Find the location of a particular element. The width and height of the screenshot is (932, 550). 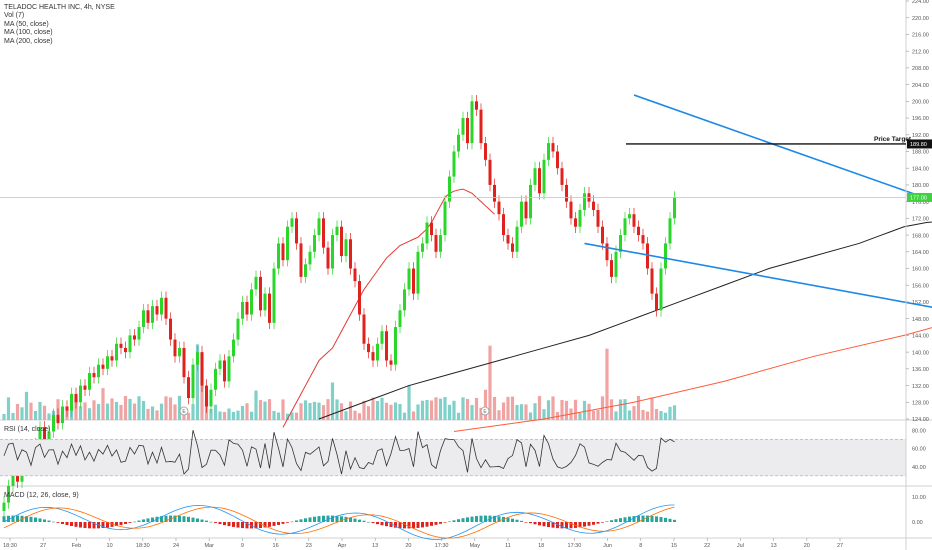

earnings-marker-label: E is located at coordinates (485, 412).